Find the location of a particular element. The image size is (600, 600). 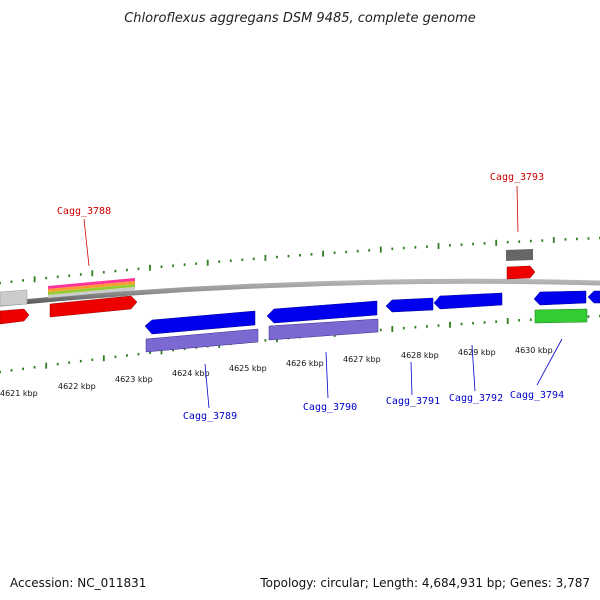

gene-label-cagg-3794: Cagg_3794 is located at coordinates (537, 395).